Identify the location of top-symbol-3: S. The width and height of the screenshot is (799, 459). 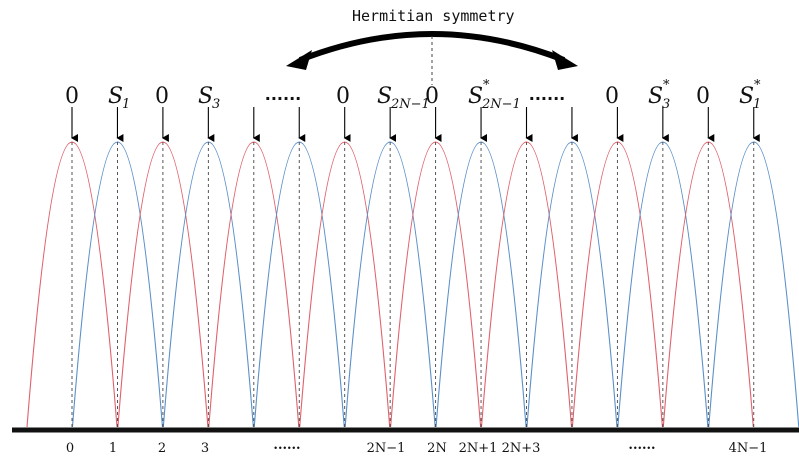
(205, 96).